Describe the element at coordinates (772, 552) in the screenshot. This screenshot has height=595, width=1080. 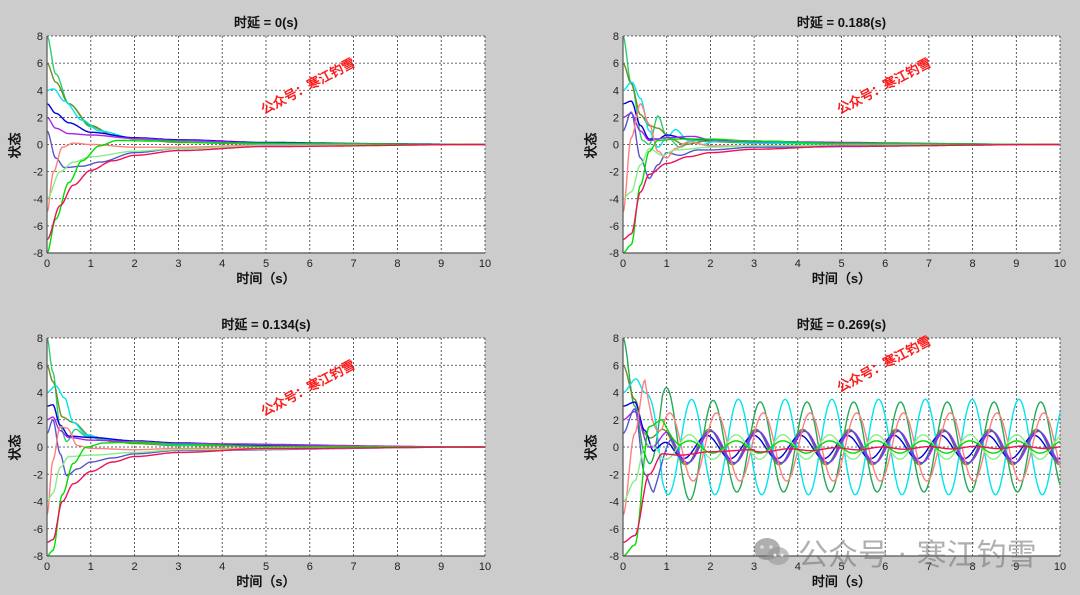
I see `wechat-icon` at that location.